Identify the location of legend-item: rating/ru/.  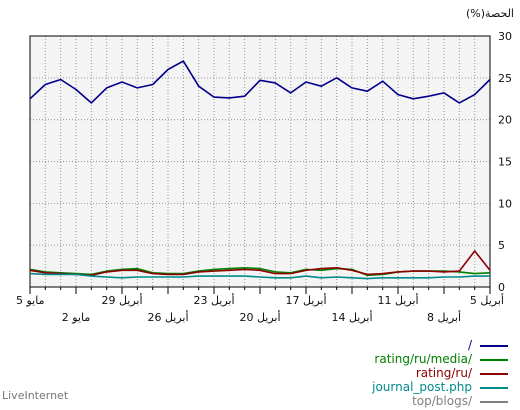
(382, 374).